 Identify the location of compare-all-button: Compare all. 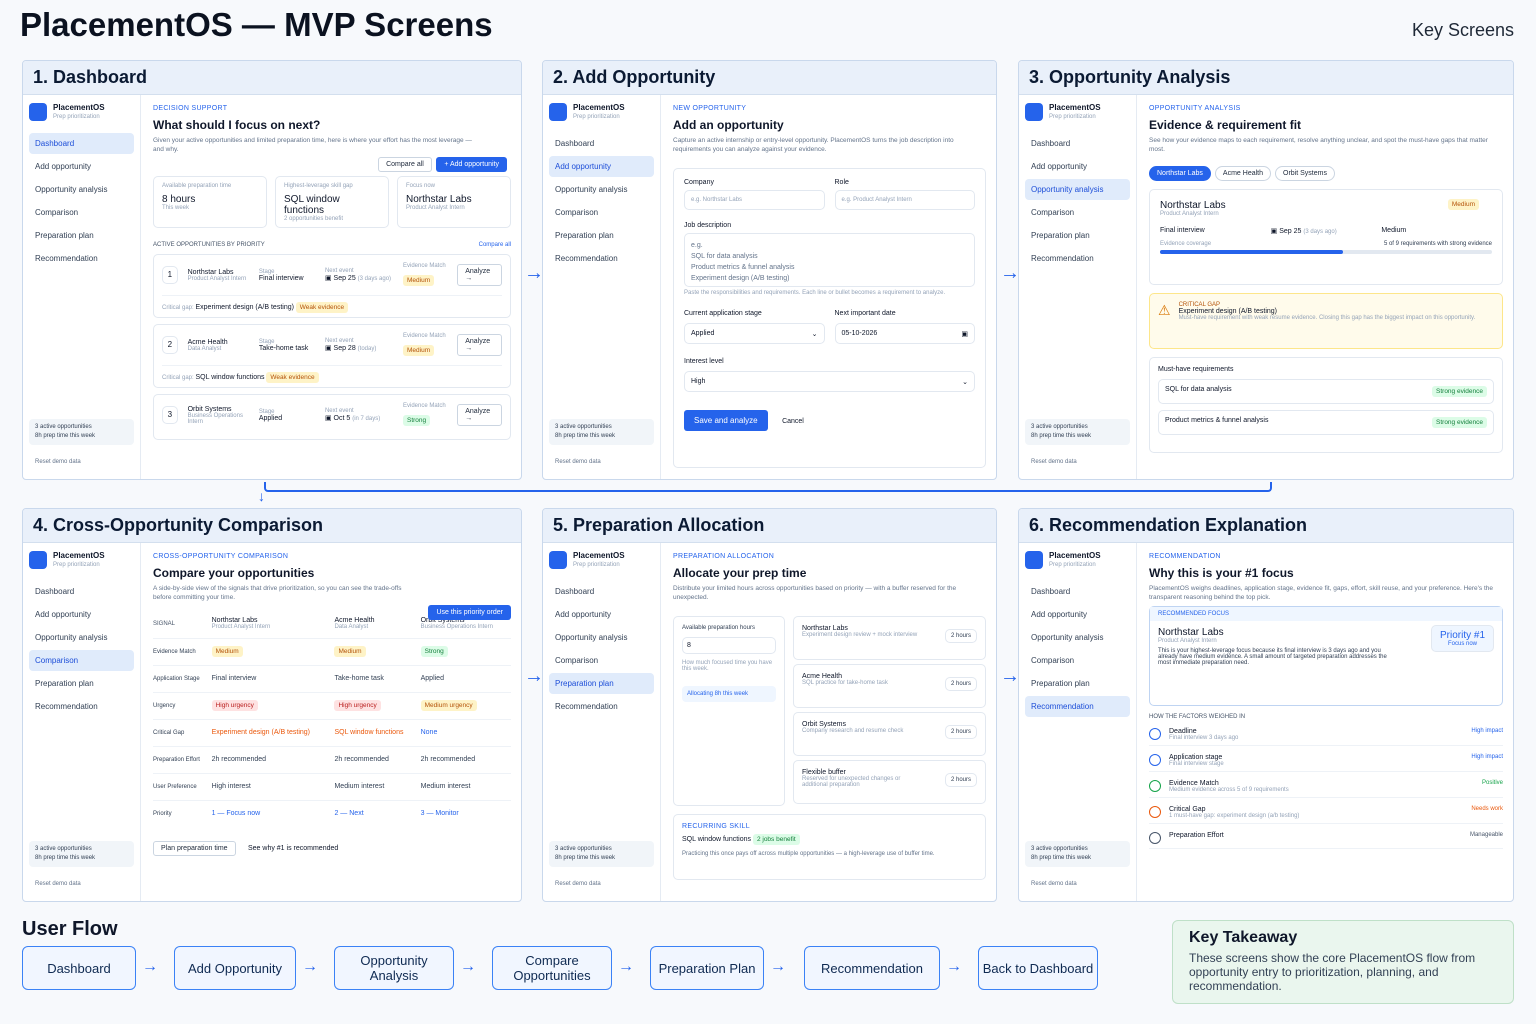
(405, 164).